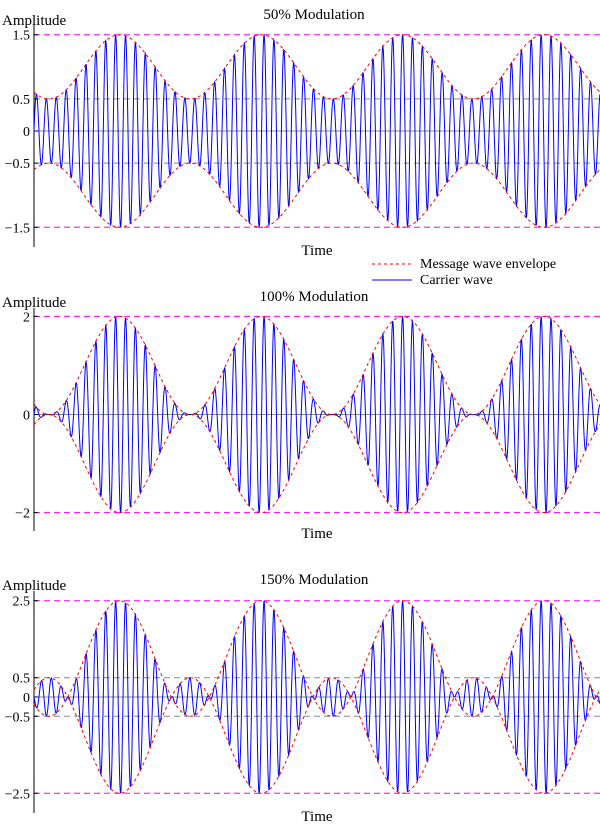 Image resolution: width=600 pixels, height=830 pixels. I want to click on chart-title: 150% Modulation, so click(314, 580).